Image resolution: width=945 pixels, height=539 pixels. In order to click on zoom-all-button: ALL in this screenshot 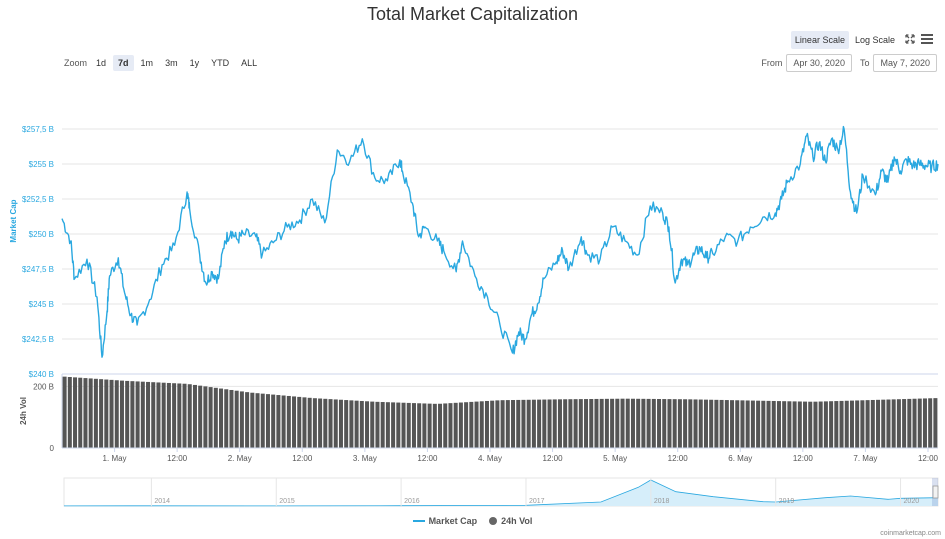, I will do `click(249, 63)`.